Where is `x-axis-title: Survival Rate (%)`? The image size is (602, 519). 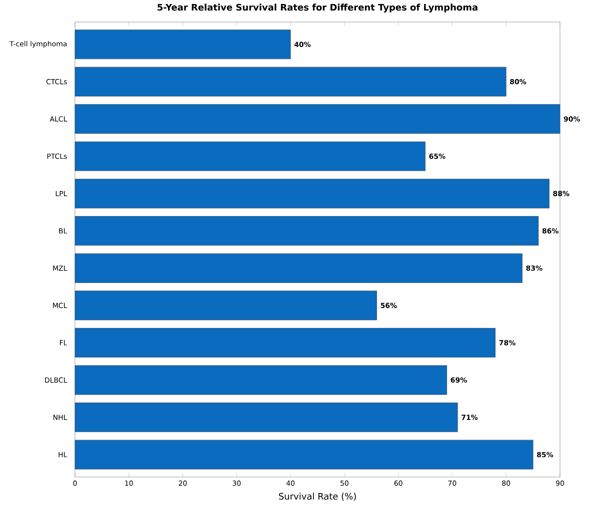 x-axis-title: Survival Rate (%) is located at coordinates (317, 496).